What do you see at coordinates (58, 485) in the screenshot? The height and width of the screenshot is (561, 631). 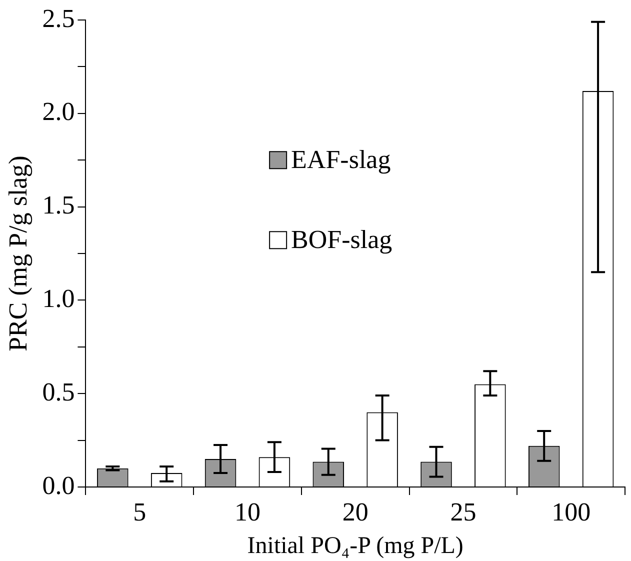 I see `y-tick-label: 0.0` at bounding box center [58, 485].